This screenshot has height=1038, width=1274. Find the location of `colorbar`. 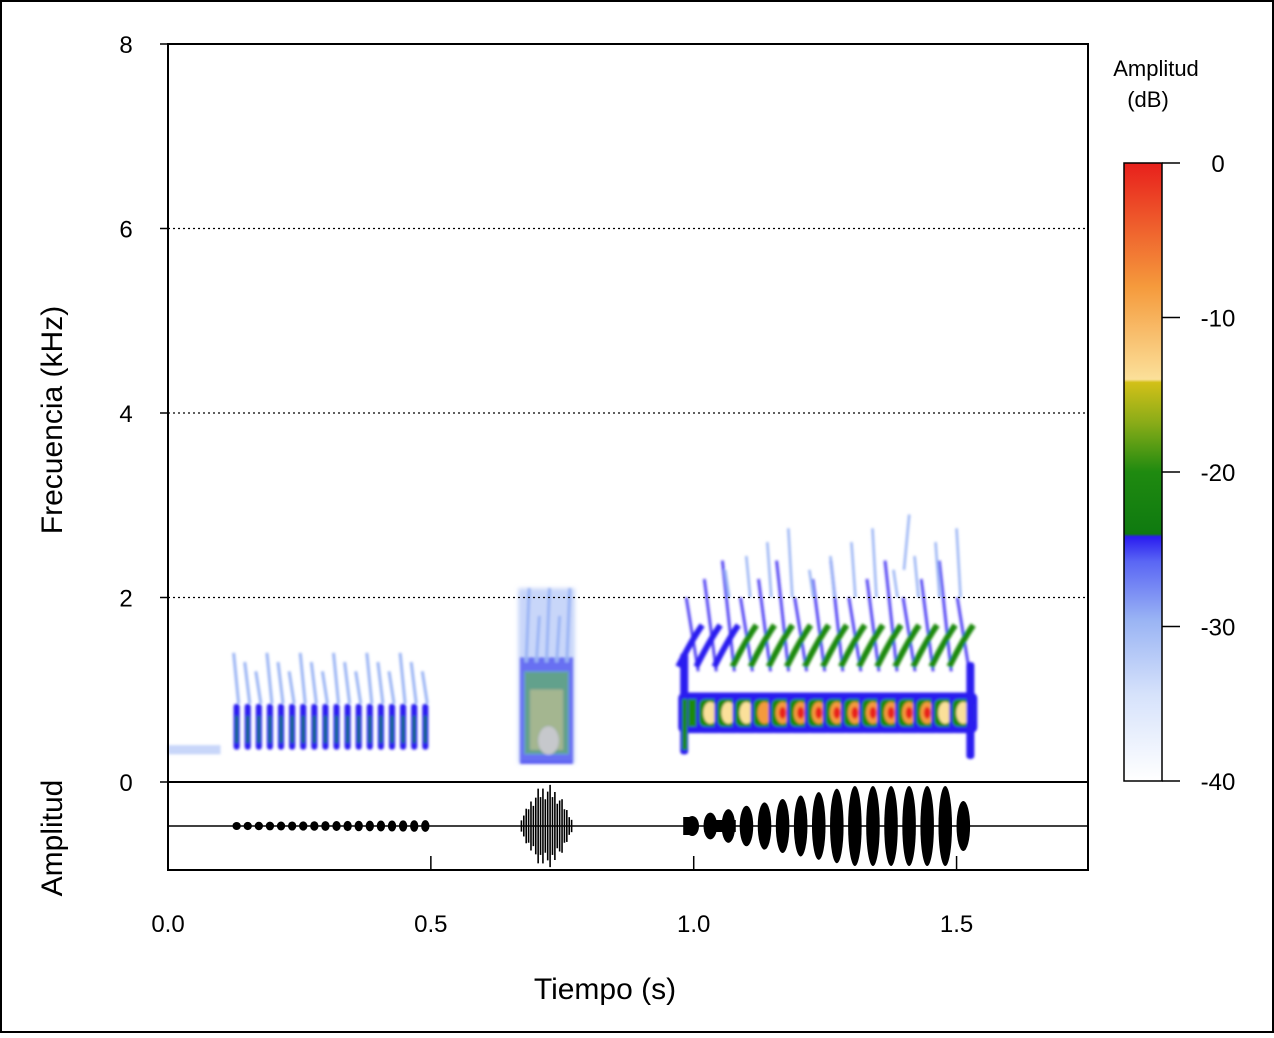

colorbar is located at coordinates (1143, 472).